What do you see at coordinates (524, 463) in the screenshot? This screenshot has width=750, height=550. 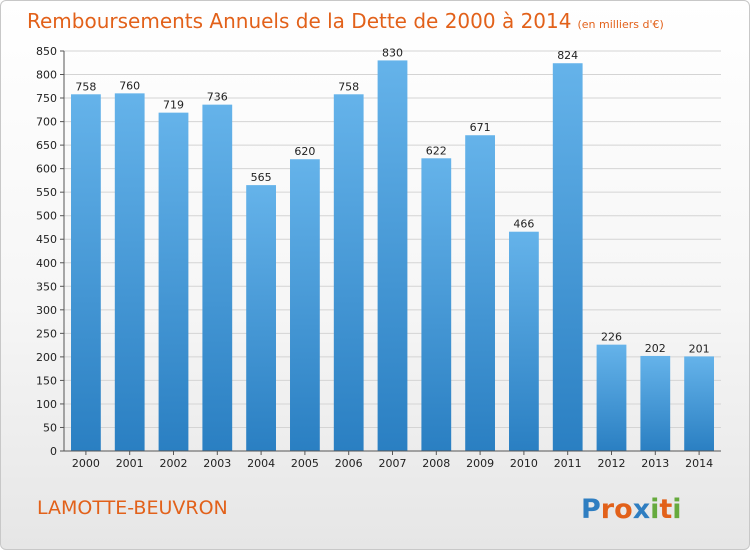 I see `x-tick-label: 2010` at bounding box center [524, 463].